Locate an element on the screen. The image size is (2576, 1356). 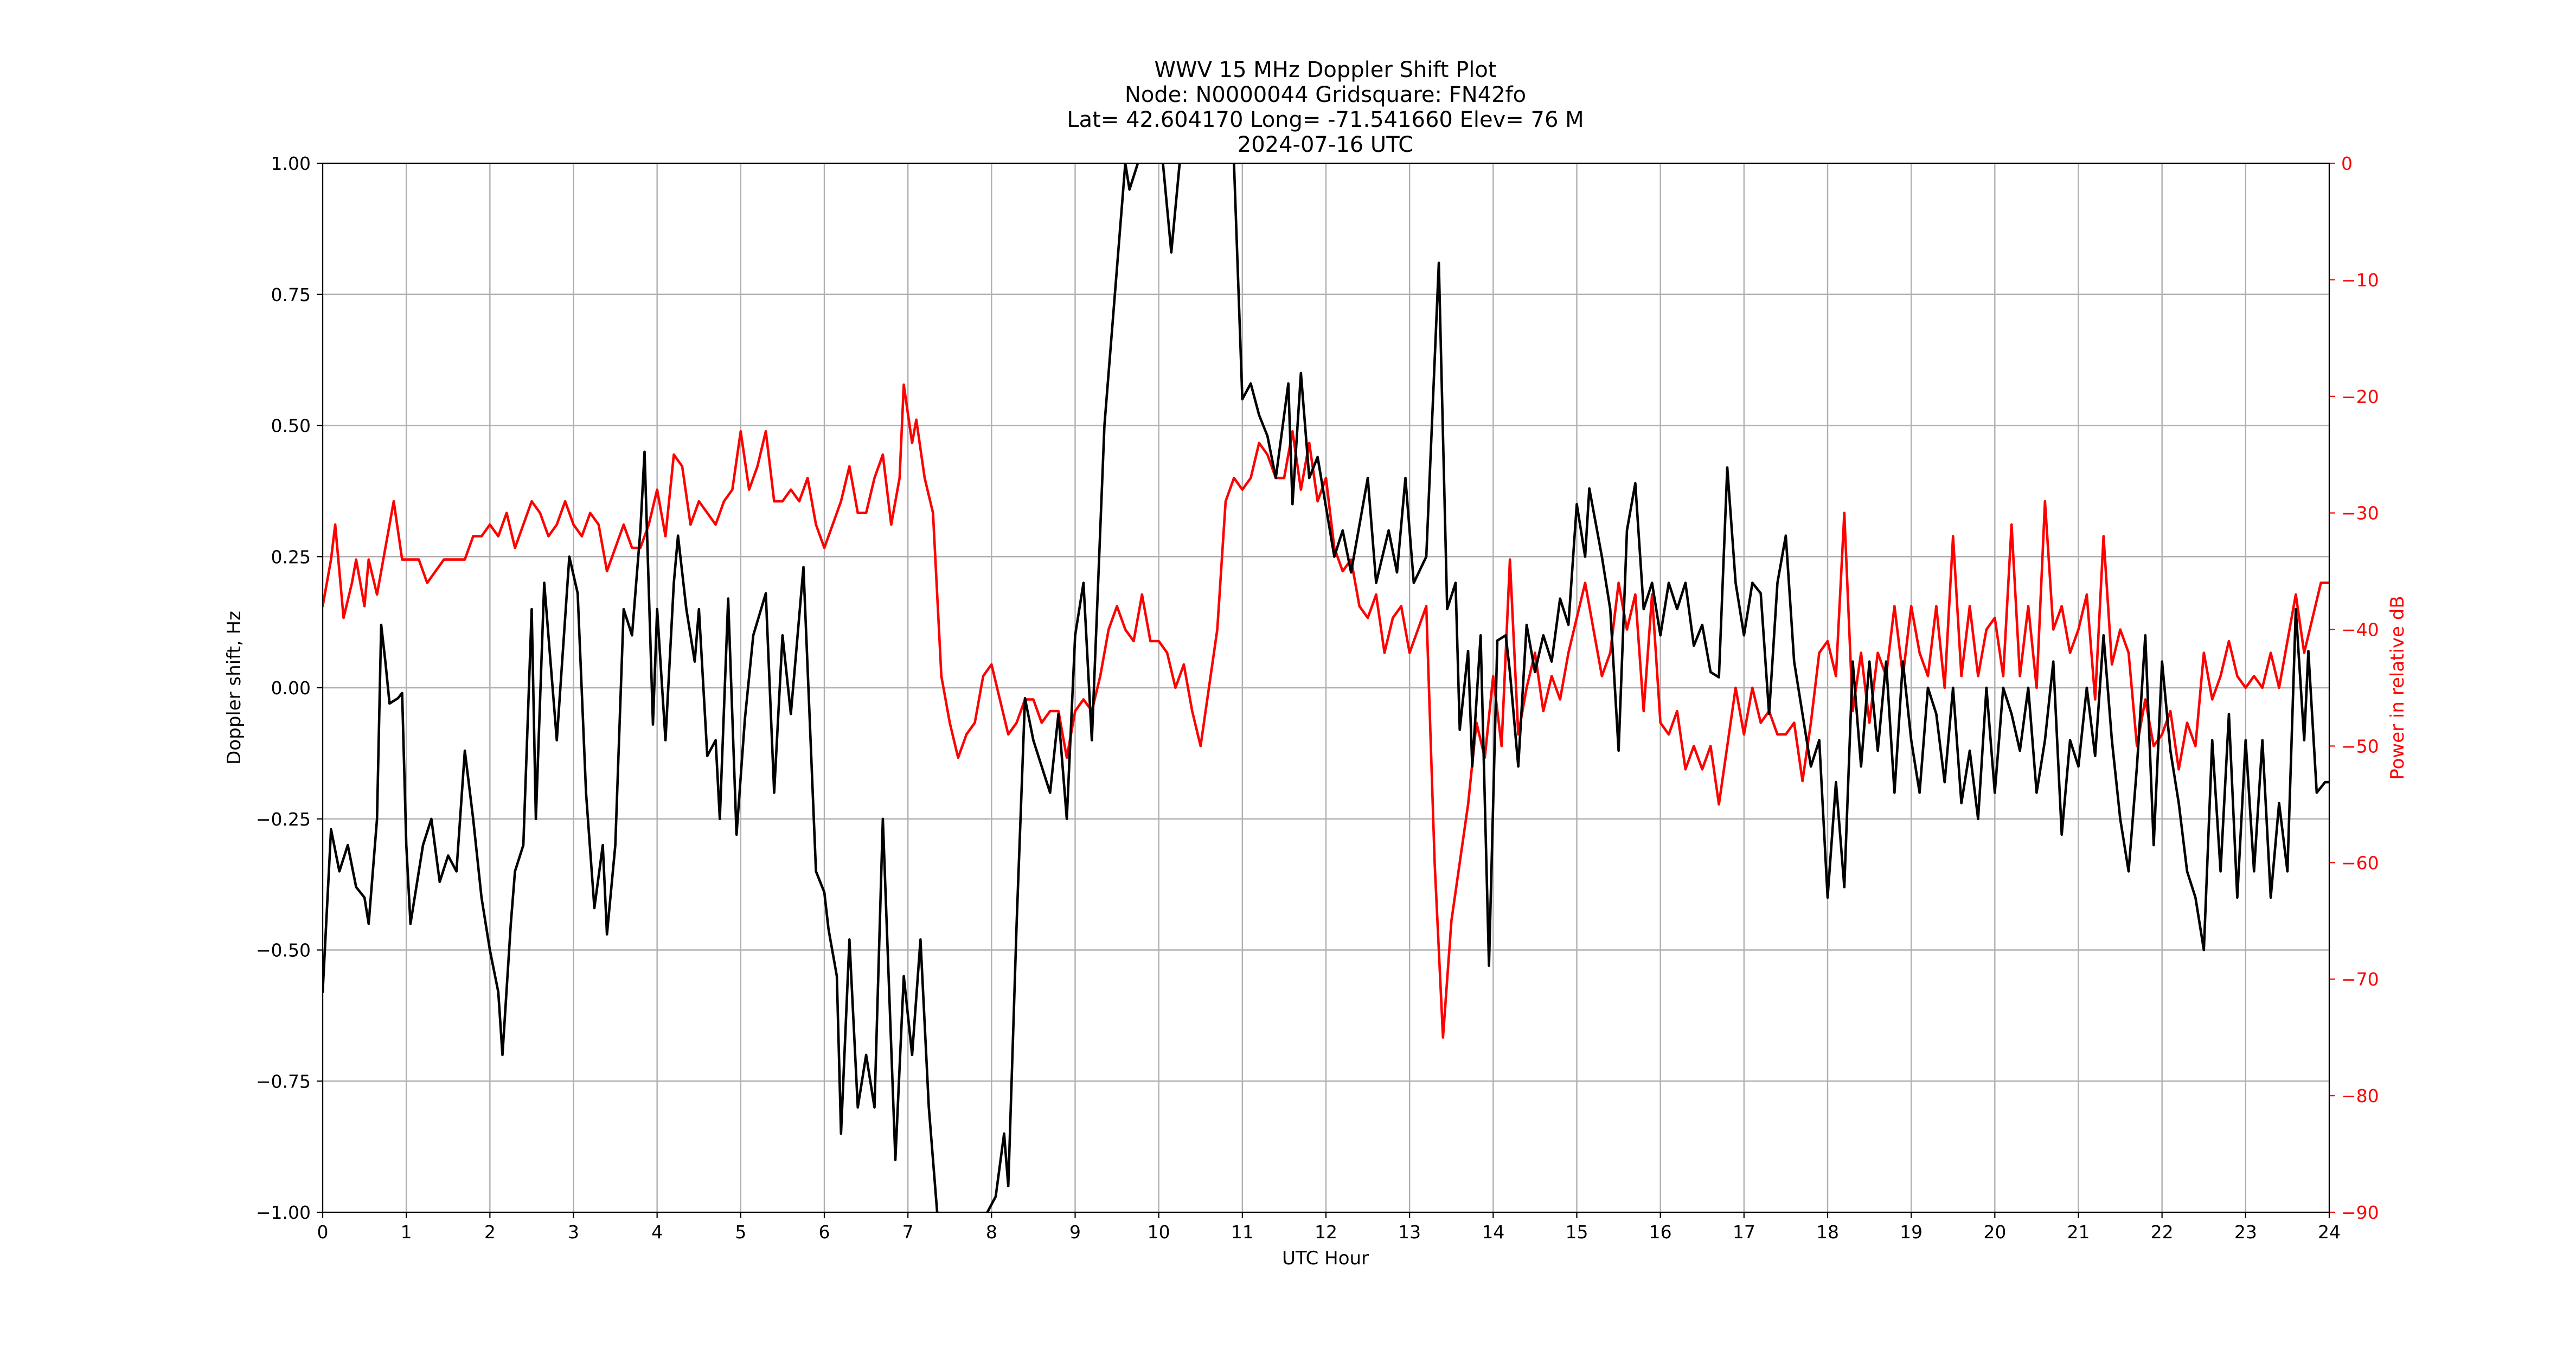
y-axis-label-left: Doppler shift, Hz is located at coordinates (234, 688).